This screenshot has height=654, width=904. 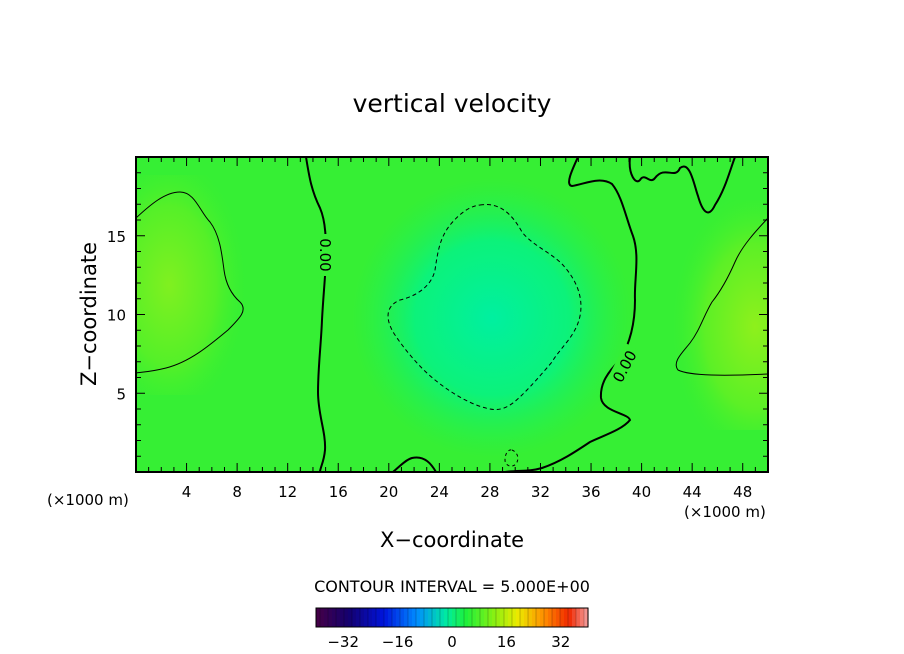 I want to click on colorbar-tick-label: 0, so click(x=452, y=642).